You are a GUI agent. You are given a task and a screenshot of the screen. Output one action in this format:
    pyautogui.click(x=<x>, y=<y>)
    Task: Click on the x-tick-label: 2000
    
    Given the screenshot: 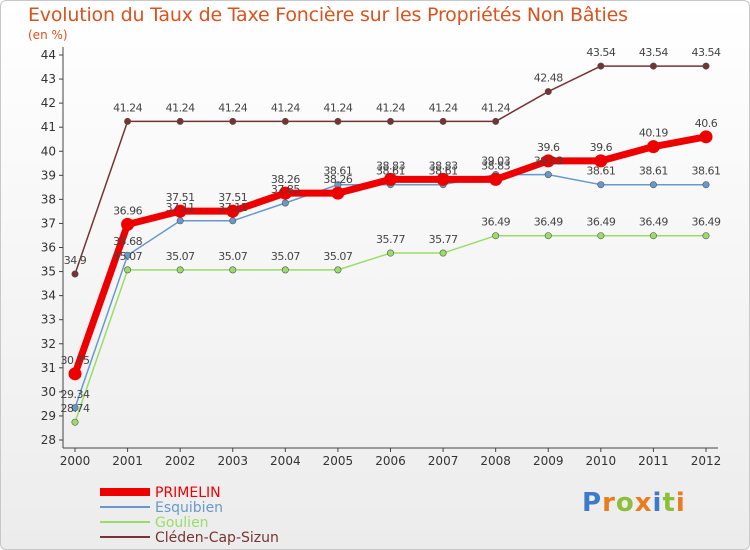 What is the action you would take?
    pyautogui.click(x=75, y=461)
    